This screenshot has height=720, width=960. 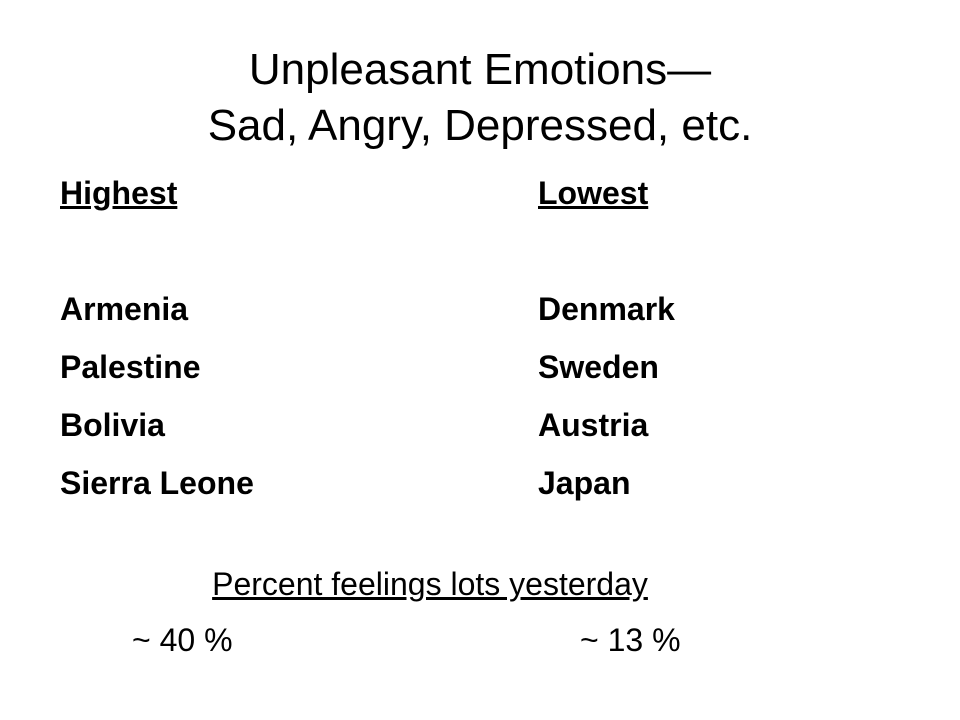 I want to click on highest-header: Highest, so click(x=119, y=193).